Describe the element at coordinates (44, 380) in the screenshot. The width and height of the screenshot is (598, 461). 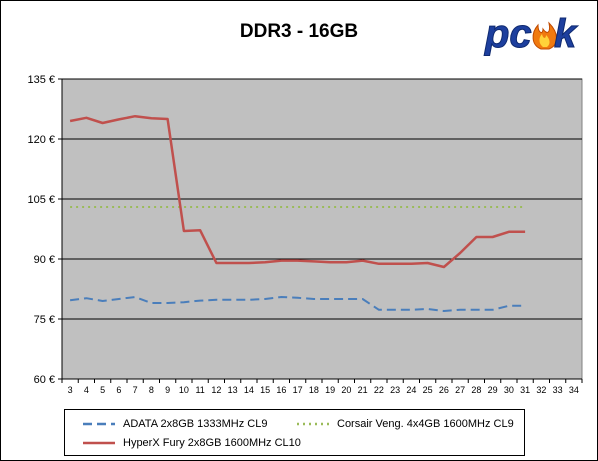
I see `y-tick-label: 60 €` at that location.